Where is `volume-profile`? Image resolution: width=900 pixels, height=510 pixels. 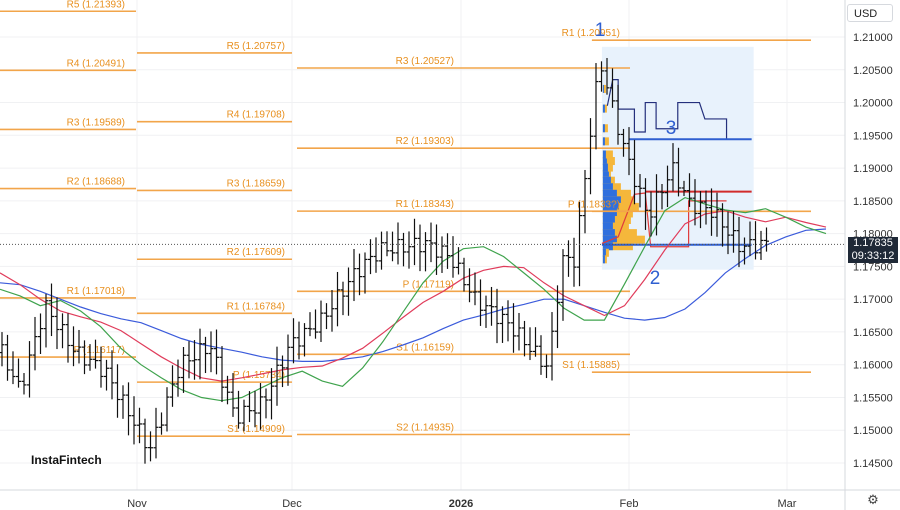
volume-profile is located at coordinates (677, 158).